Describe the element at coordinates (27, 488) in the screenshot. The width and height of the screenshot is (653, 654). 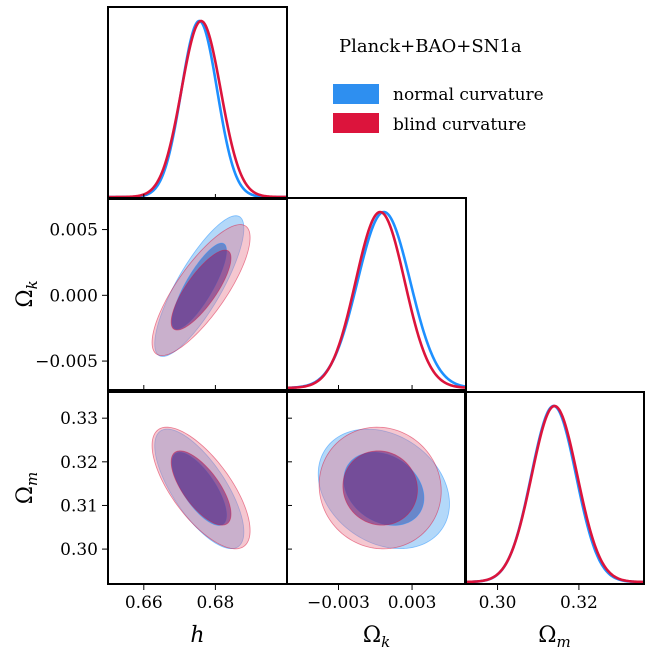
I see `ylabel-om: Ωm` at that location.